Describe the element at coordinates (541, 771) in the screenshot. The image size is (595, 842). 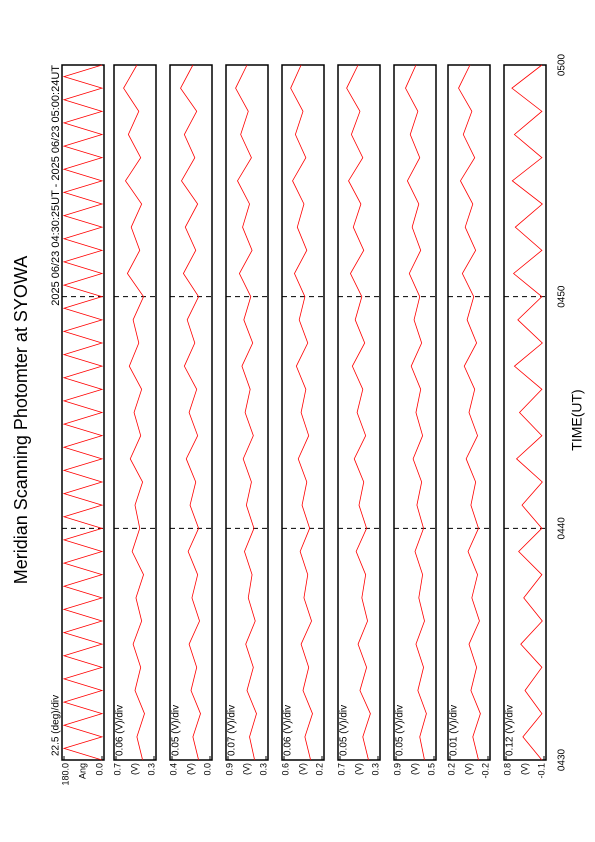
I see `y-tick-label: -0.1` at that location.